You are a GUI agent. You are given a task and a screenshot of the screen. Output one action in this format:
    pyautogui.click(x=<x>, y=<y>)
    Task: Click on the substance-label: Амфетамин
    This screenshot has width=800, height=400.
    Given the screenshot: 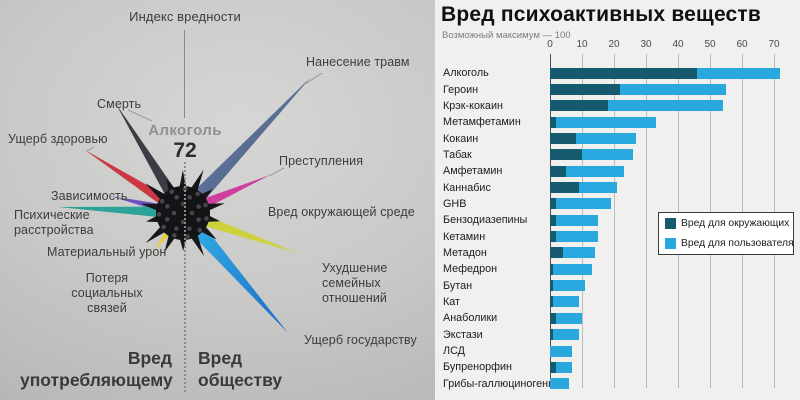 What is the action you would take?
    pyautogui.click(x=473, y=171)
    